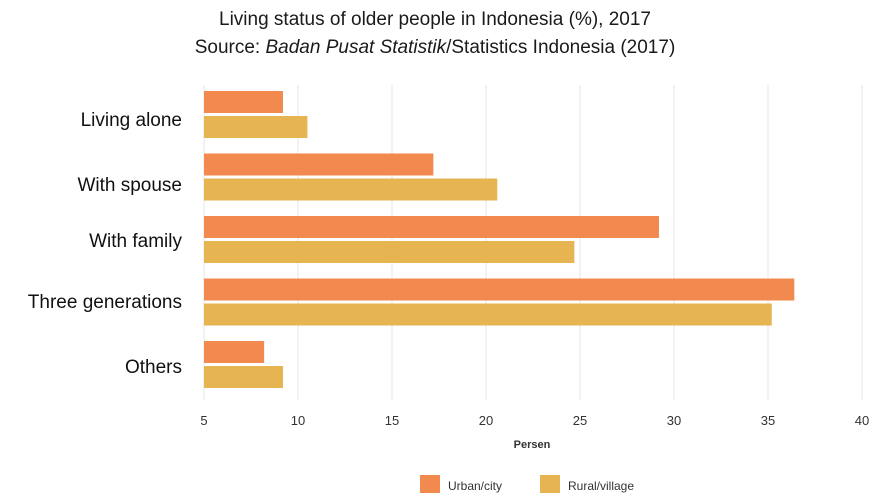 The image size is (870, 493). I want to click on x-tick-label: 15, so click(392, 420).